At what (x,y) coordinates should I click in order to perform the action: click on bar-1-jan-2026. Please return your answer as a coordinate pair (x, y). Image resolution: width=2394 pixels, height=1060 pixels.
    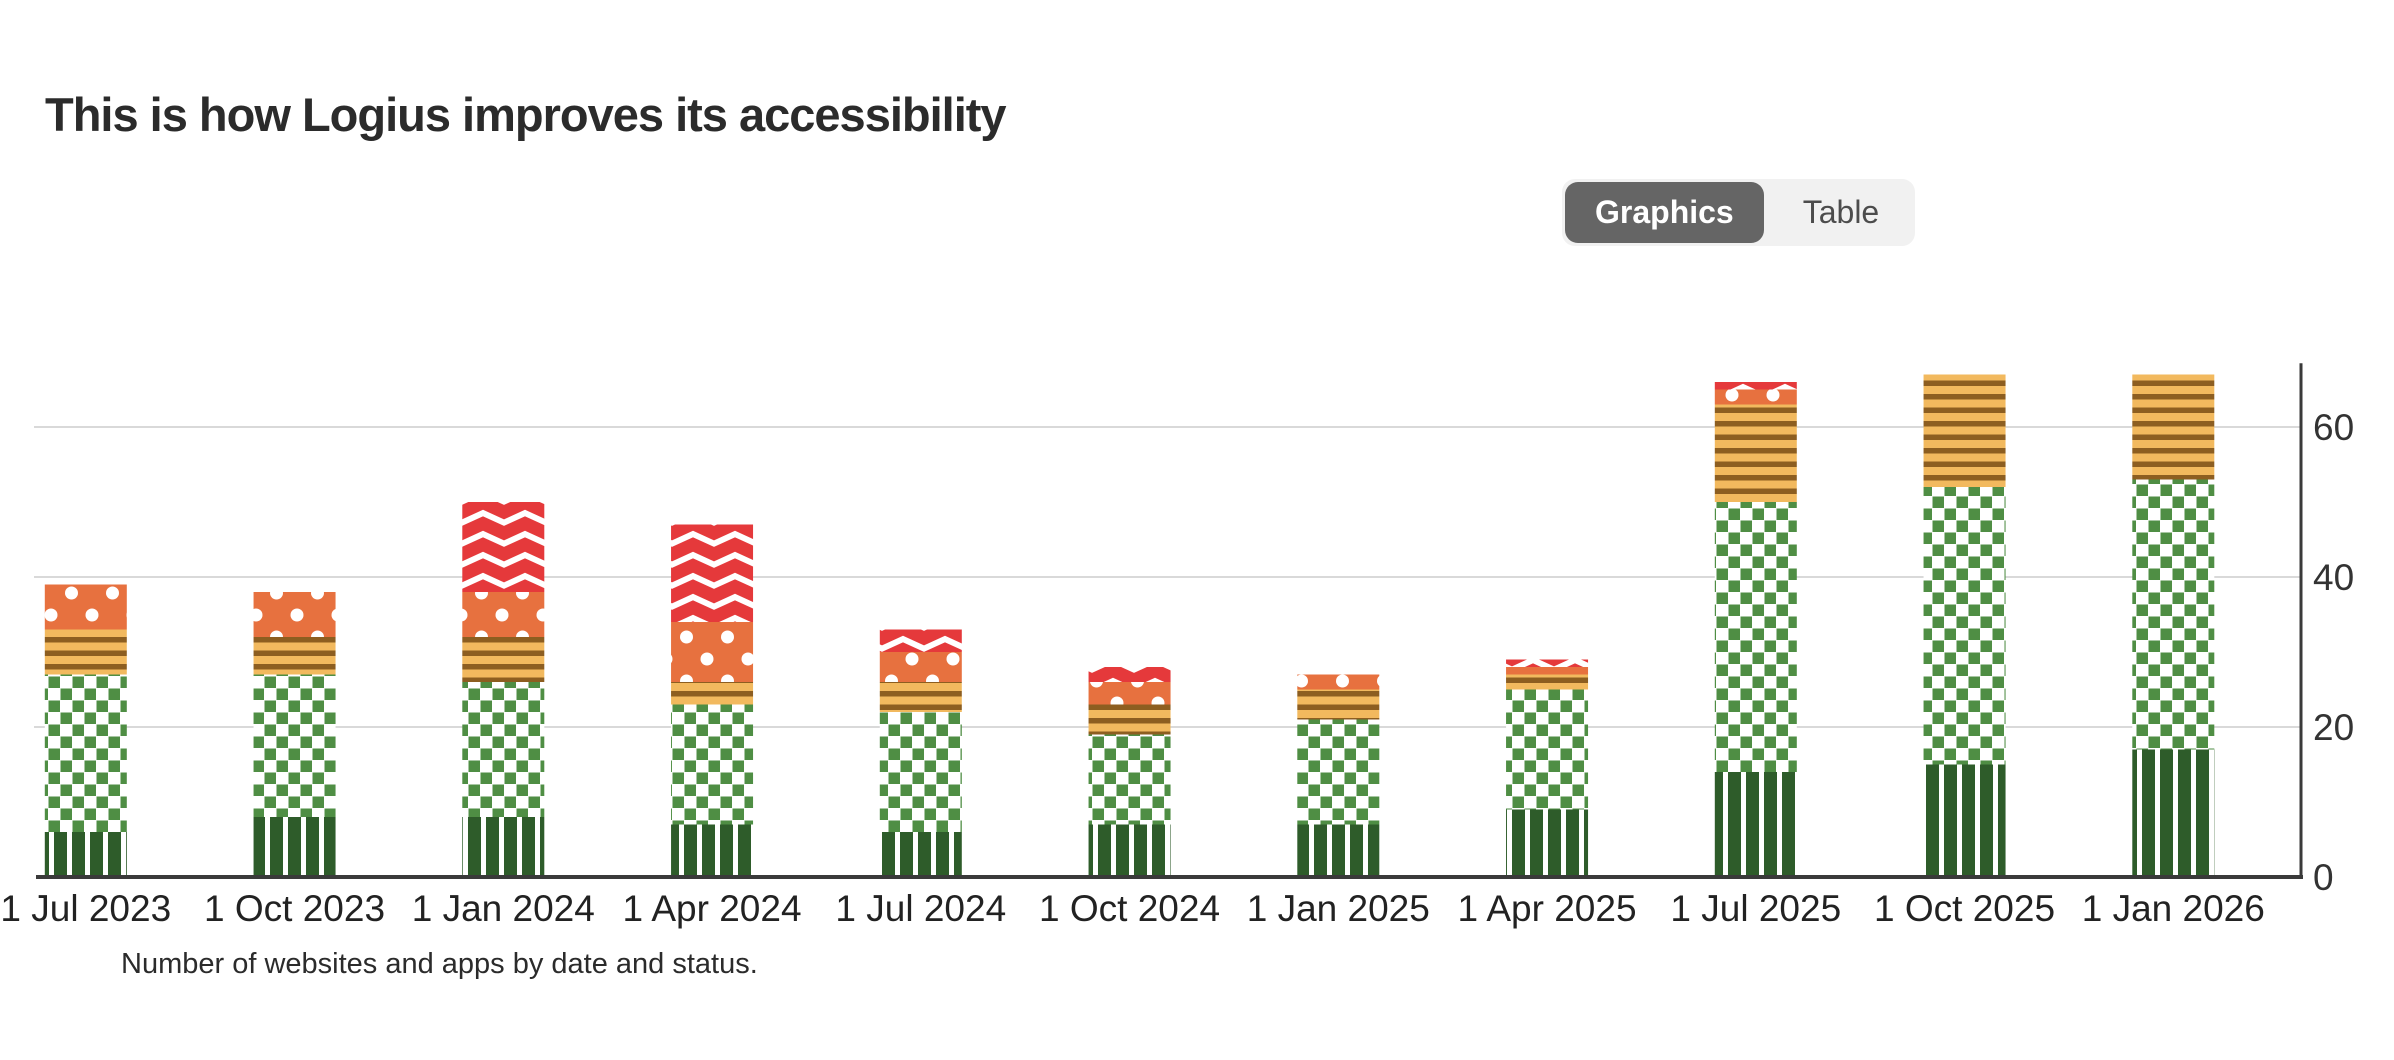
    Looking at the image, I should click on (2173, 626).